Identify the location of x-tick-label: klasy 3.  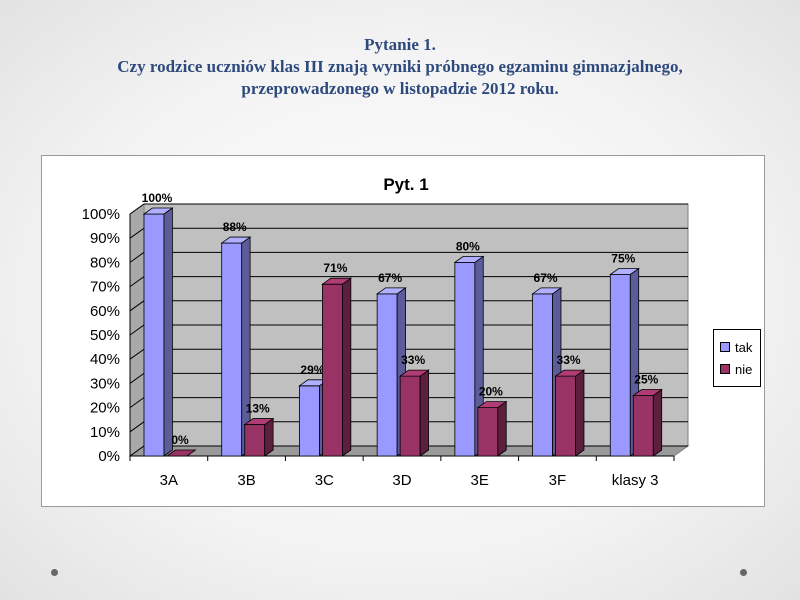
(635, 480).